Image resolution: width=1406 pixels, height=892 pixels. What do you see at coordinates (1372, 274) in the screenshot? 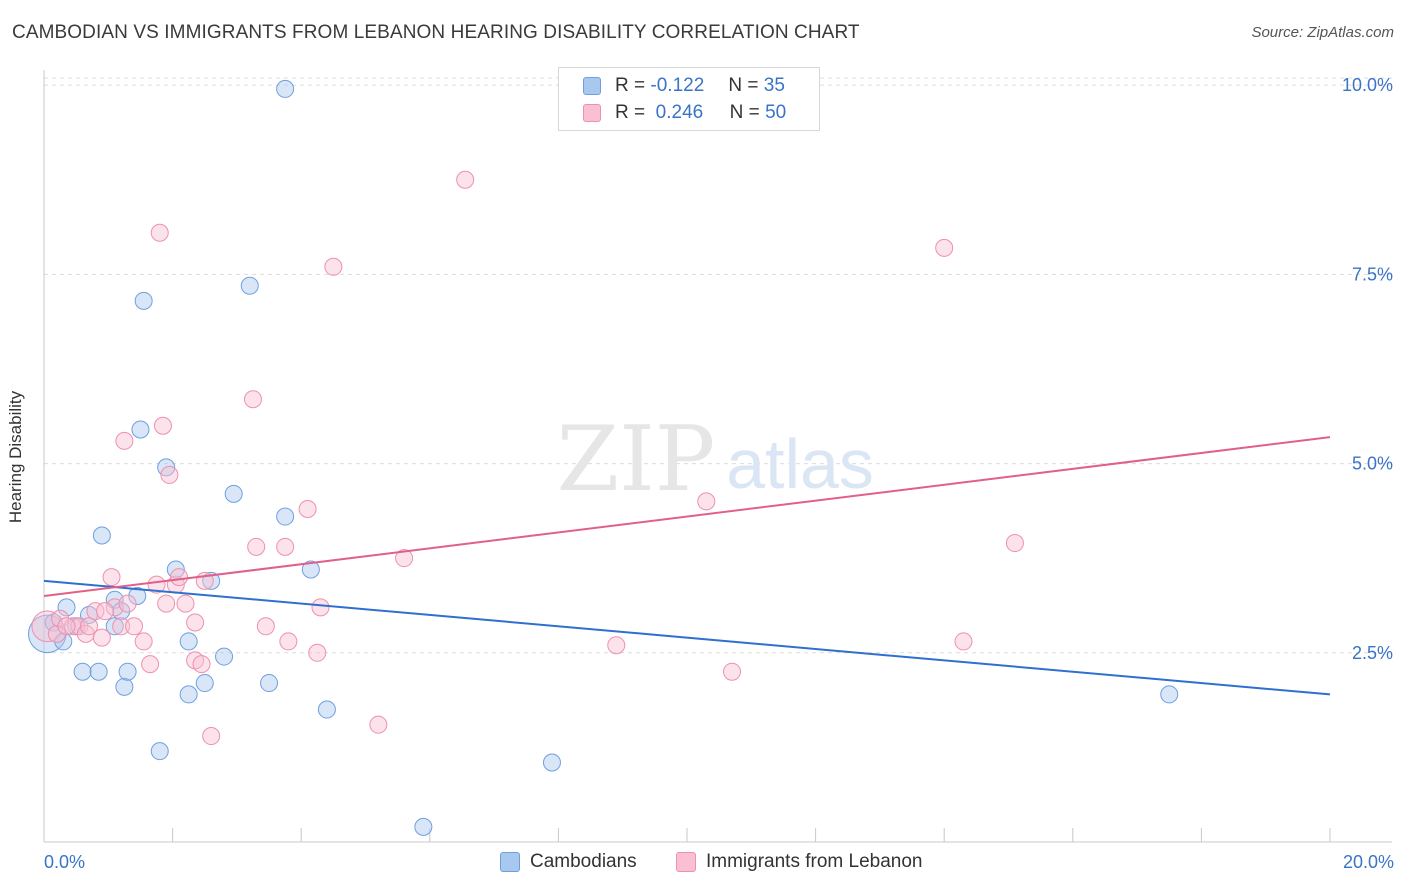
I see `y-tick-label: 7.5%` at bounding box center [1372, 274].